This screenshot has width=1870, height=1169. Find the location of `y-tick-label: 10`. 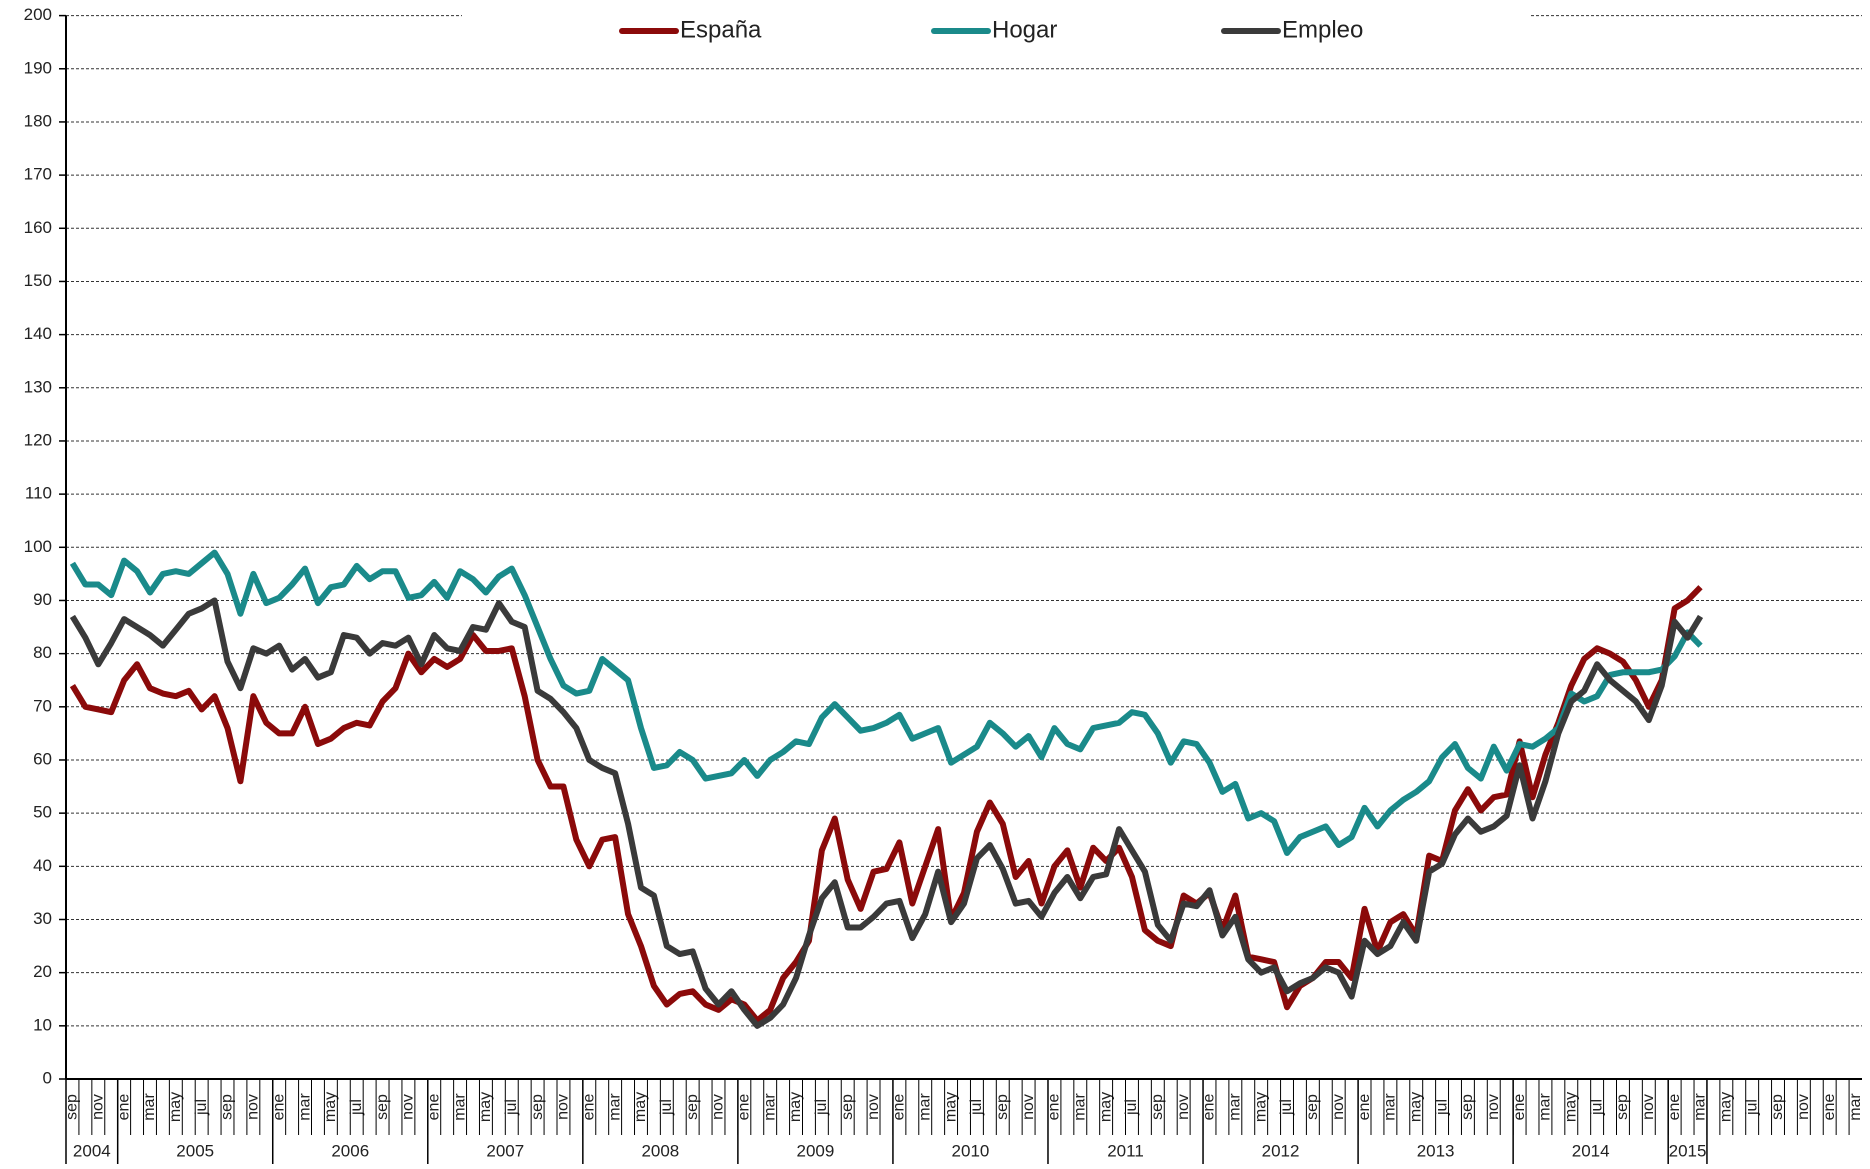

y-tick-label: 10 is located at coordinates (42, 1024).